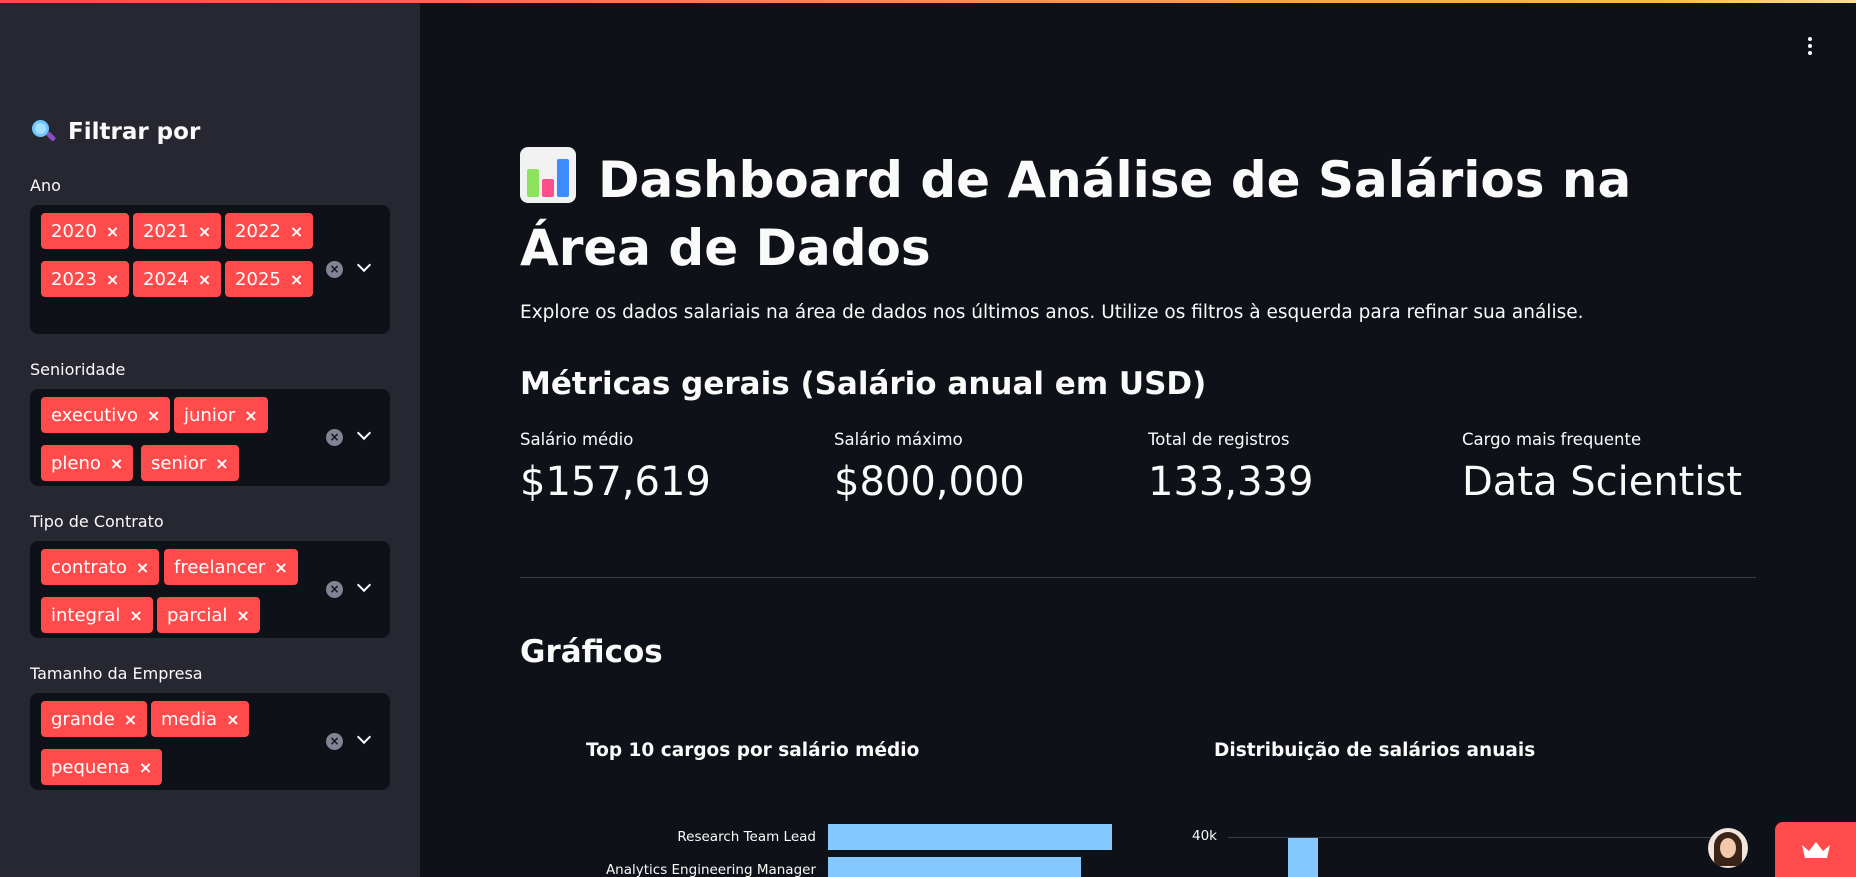  I want to click on kebab-menu-icon, so click(1810, 39).